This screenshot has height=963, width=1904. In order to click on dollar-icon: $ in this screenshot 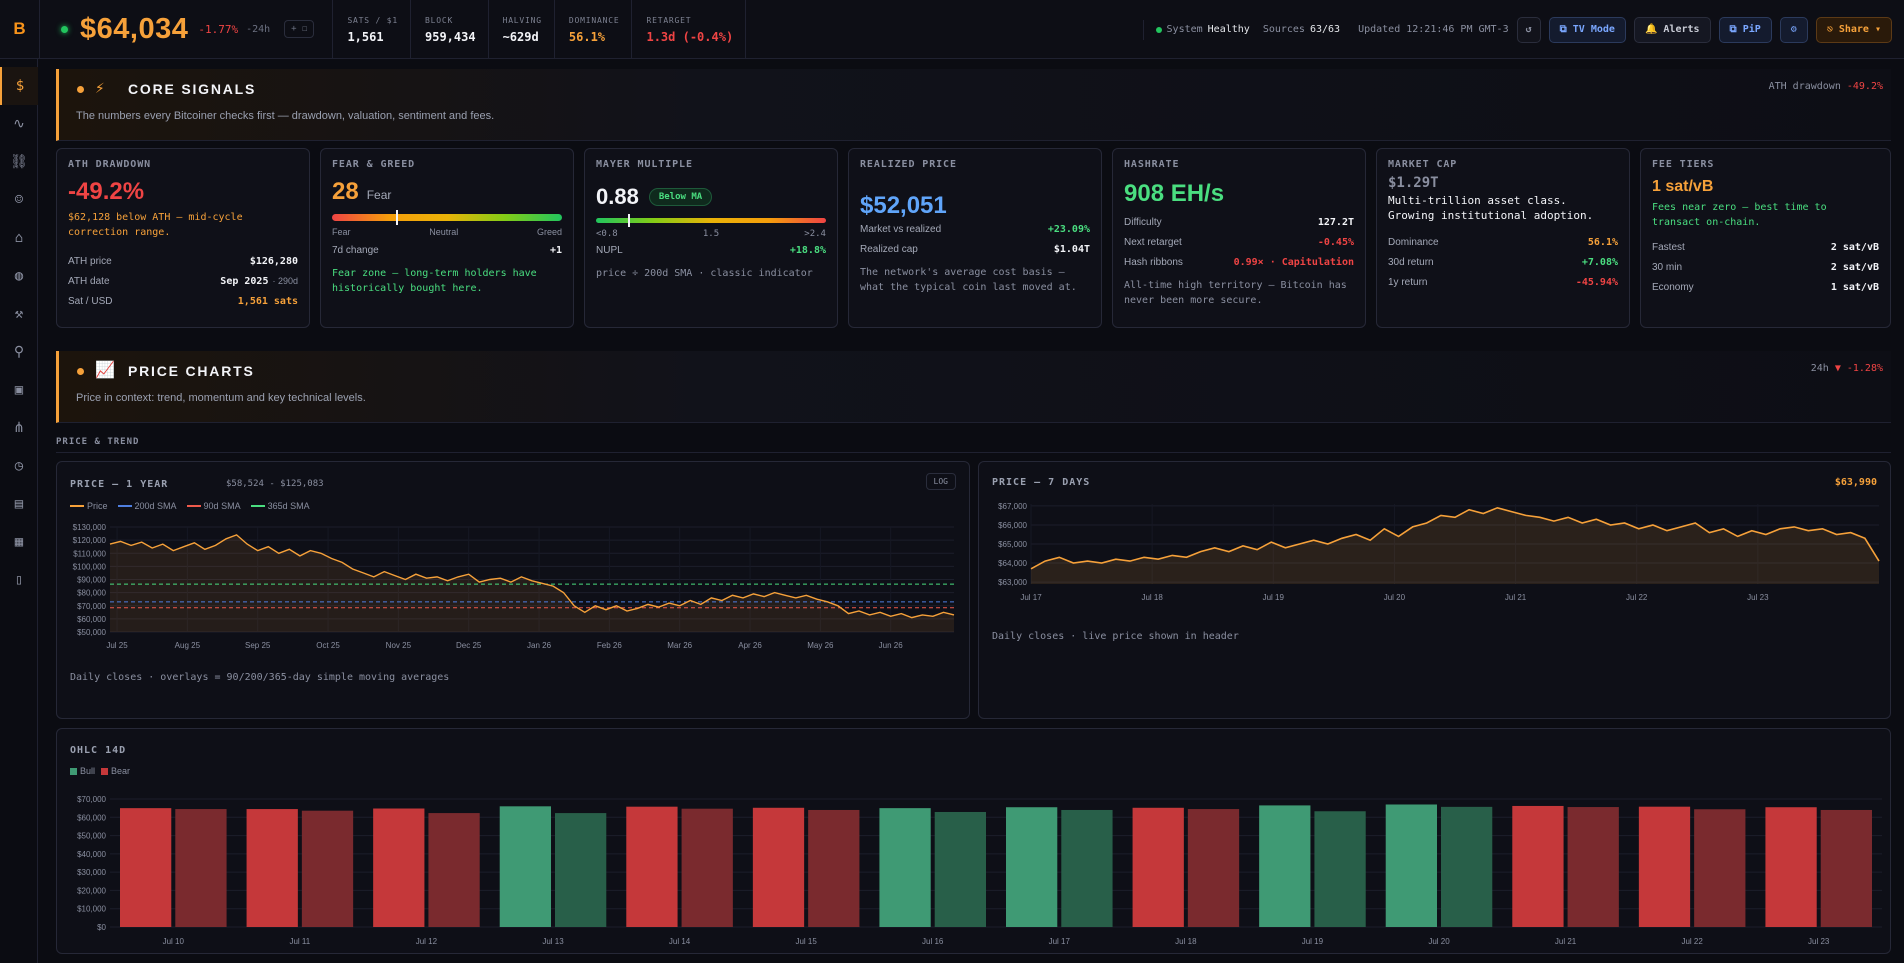, I will do `click(19, 86)`.